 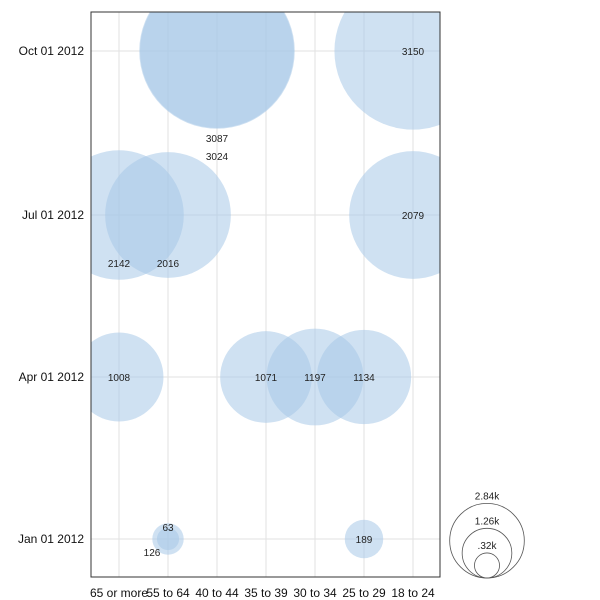 I want to click on bubble-label: 1197, so click(x=315, y=378).